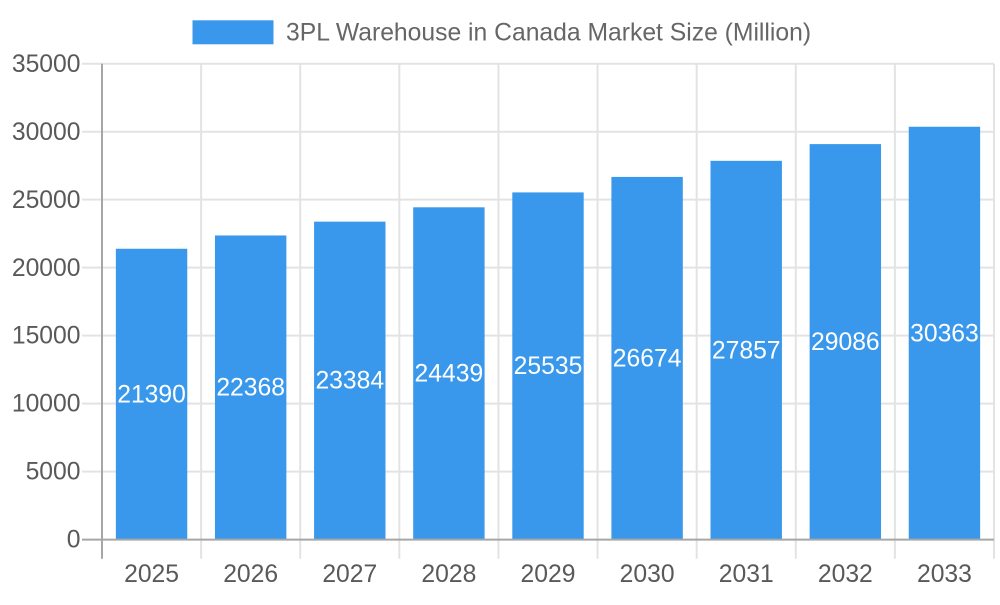 The height and width of the screenshot is (605, 1000). I want to click on svg-text: 2029, so click(548, 574).